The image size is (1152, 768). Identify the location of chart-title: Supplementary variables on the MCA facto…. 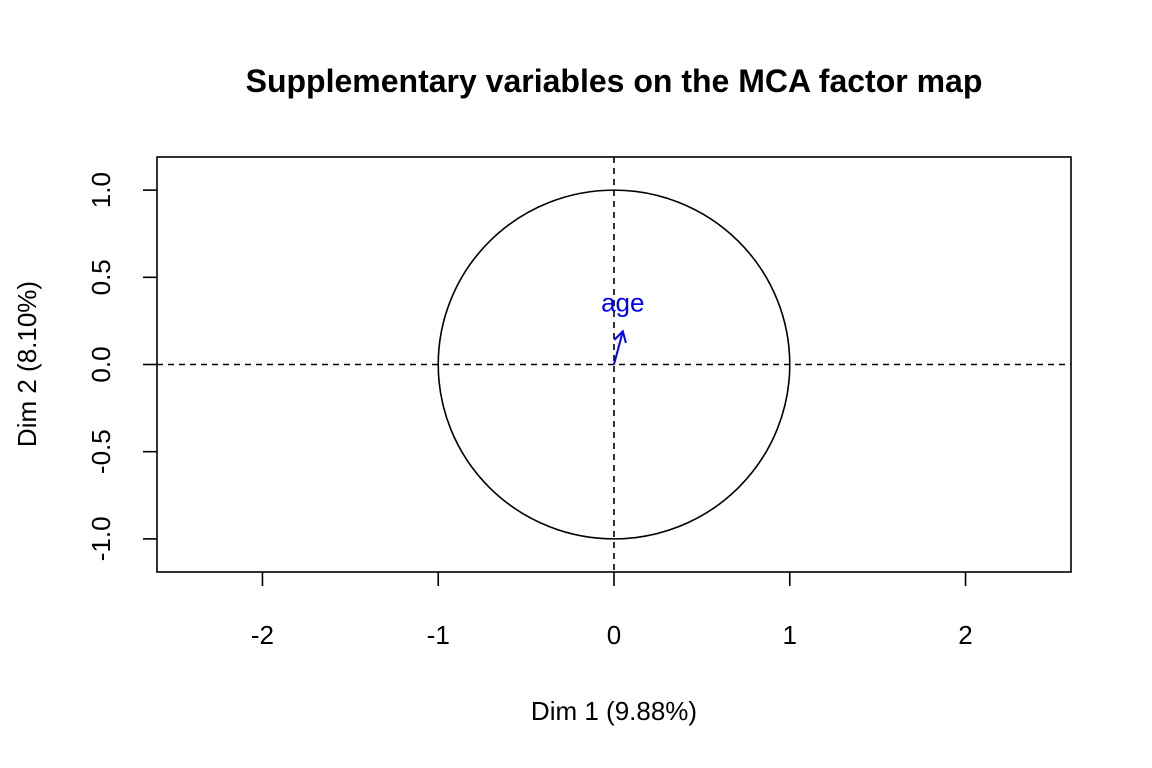
(614, 81).